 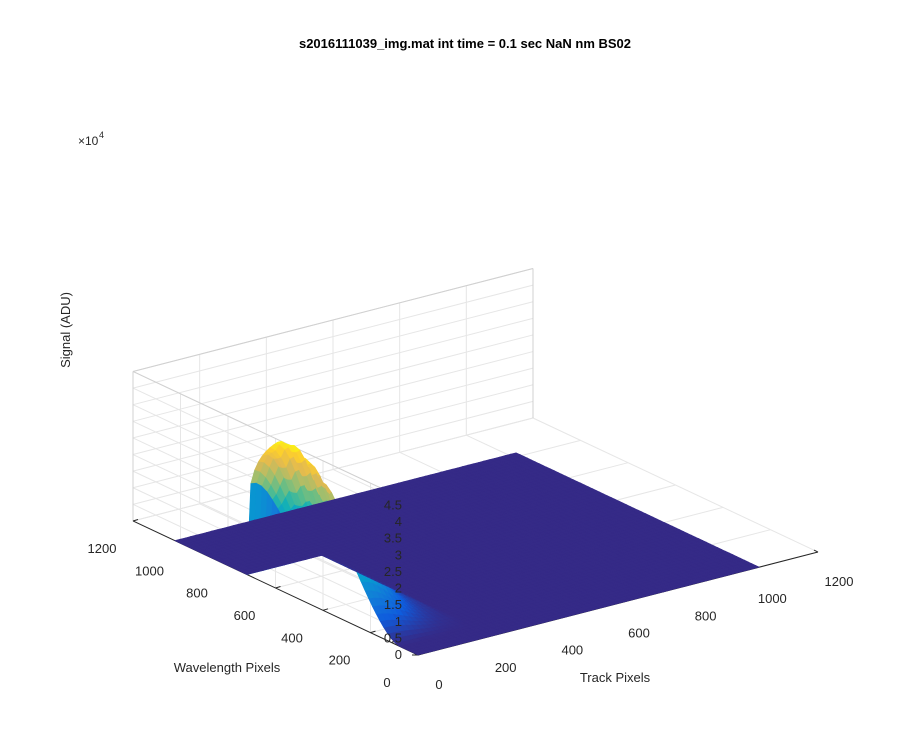 I want to click on y-tick-label: 1200, so click(x=102, y=548).